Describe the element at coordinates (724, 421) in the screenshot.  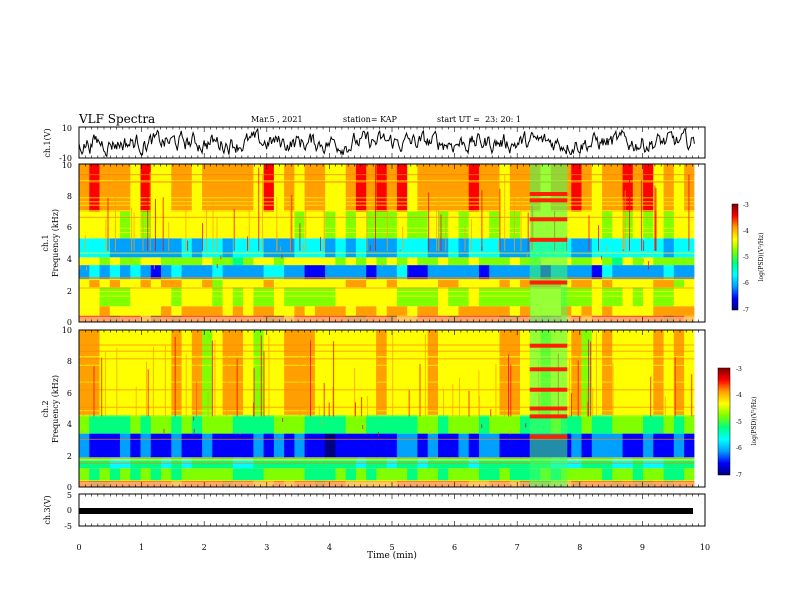
I see `ch2-colorbar-bar` at that location.